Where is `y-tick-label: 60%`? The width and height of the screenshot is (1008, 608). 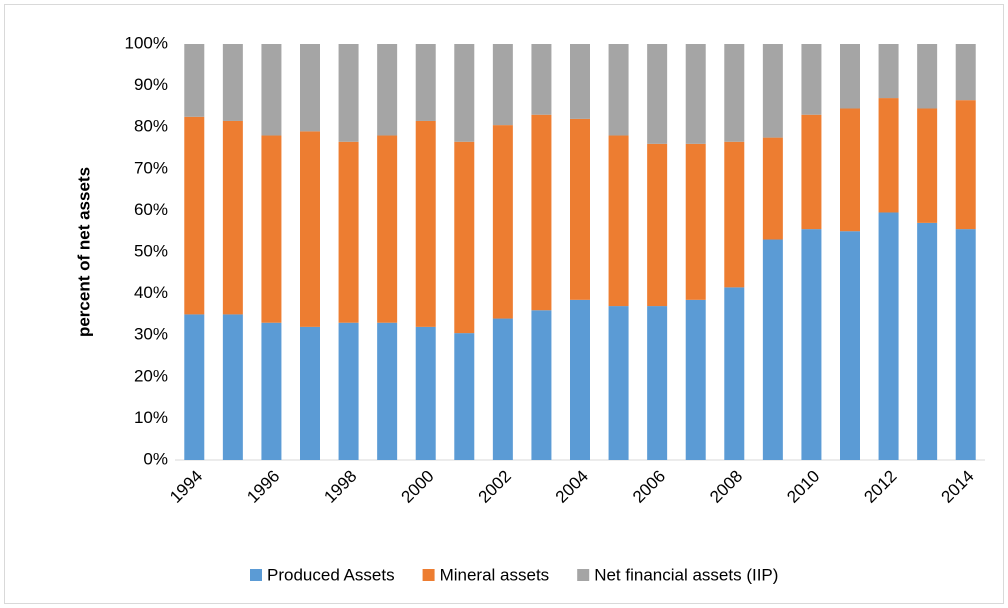
y-tick-label: 60% is located at coordinates (151, 209).